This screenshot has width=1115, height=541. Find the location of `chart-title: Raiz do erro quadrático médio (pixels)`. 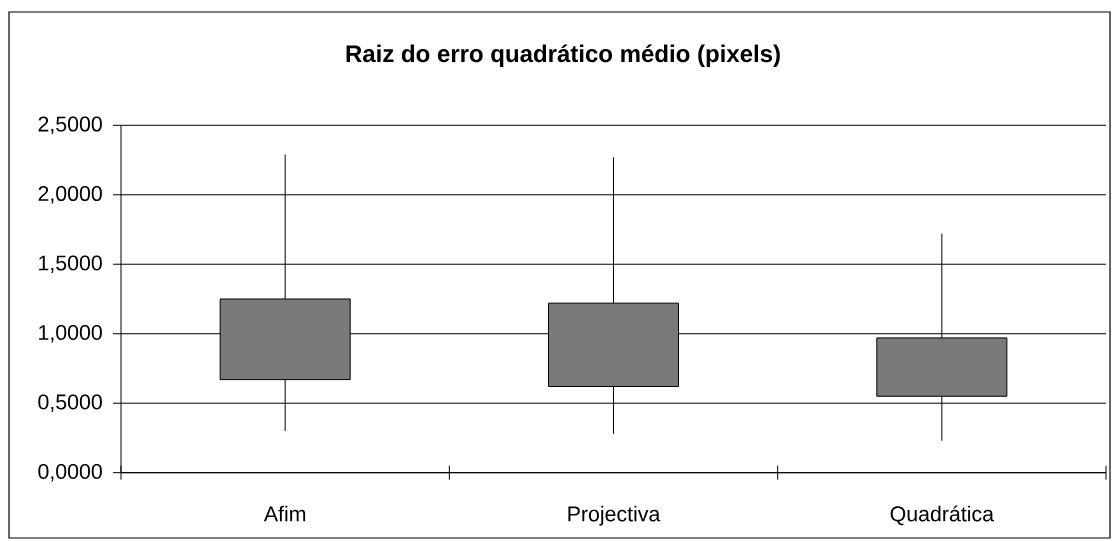

chart-title: Raiz do erro quadrático médio (pixels) is located at coordinates (563, 55).